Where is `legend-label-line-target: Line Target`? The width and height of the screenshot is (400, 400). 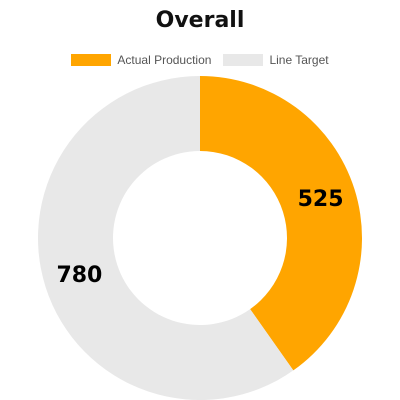
legend-label-line-target: Line Target is located at coordinates (299, 60).